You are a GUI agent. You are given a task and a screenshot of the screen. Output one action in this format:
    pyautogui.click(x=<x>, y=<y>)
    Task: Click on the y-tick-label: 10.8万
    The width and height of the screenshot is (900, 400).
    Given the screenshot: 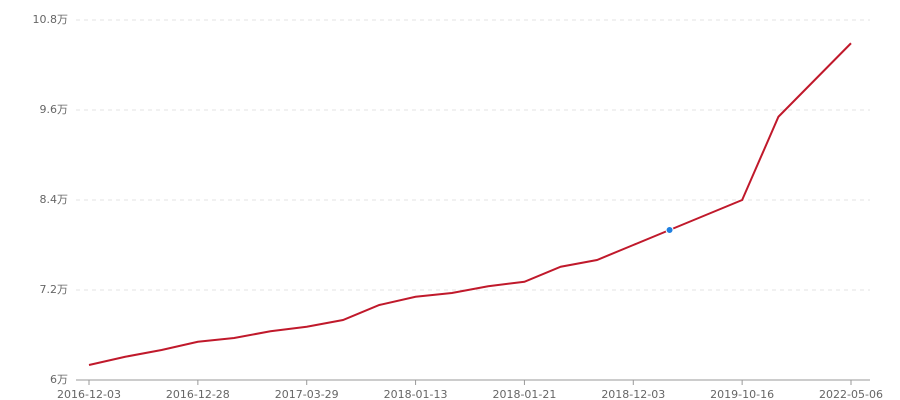 What is the action you would take?
    pyautogui.click(x=51, y=19)
    